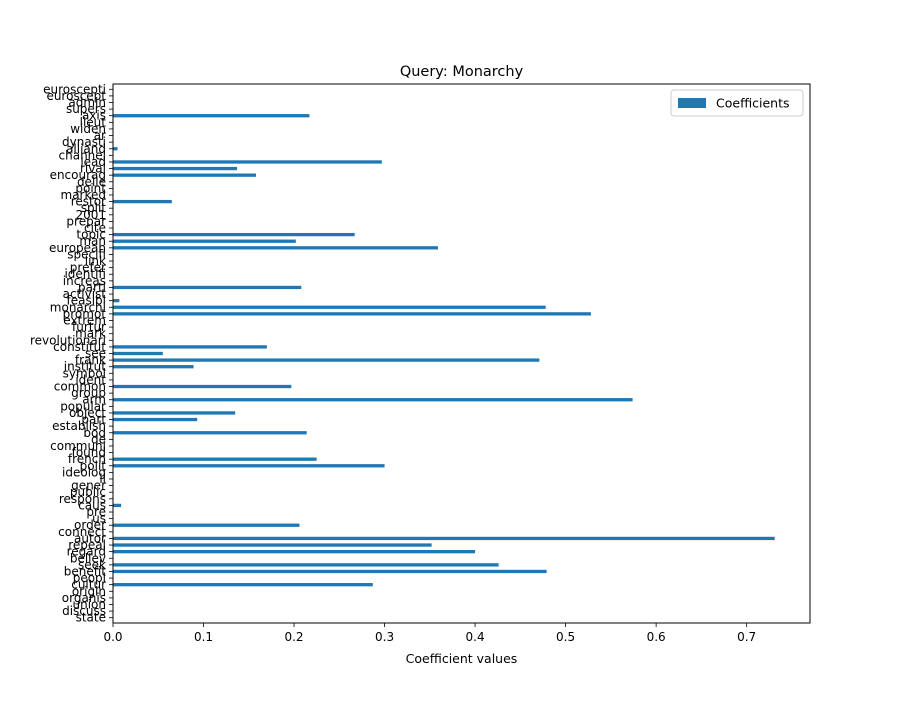 The width and height of the screenshot is (900, 705). Describe the element at coordinates (115, 149) in the screenshot. I see `bar-alliand` at that location.